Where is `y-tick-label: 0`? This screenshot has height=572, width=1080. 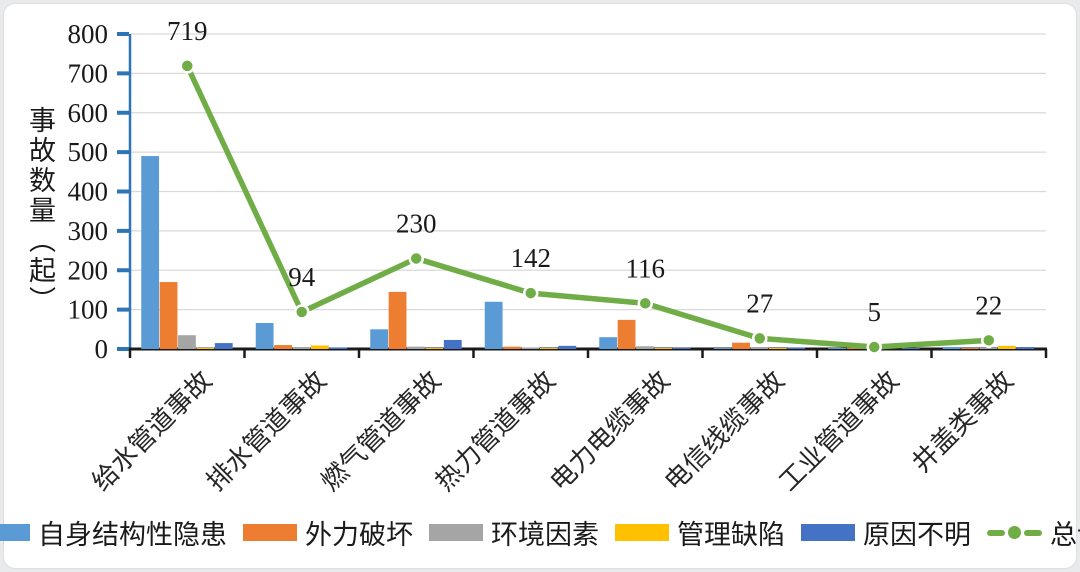 y-tick-label: 0 is located at coordinates (102, 349).